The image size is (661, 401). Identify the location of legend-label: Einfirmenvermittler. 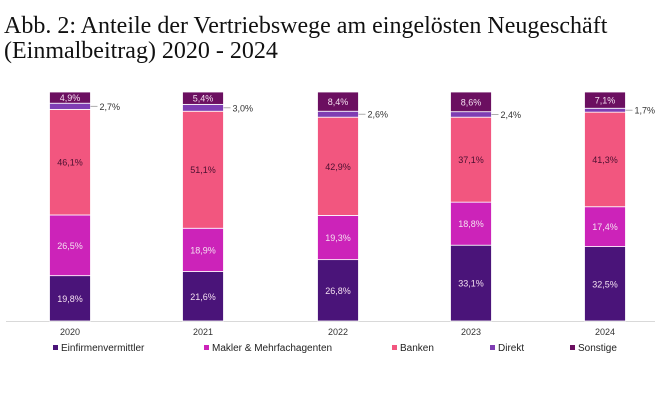
(103, 348).